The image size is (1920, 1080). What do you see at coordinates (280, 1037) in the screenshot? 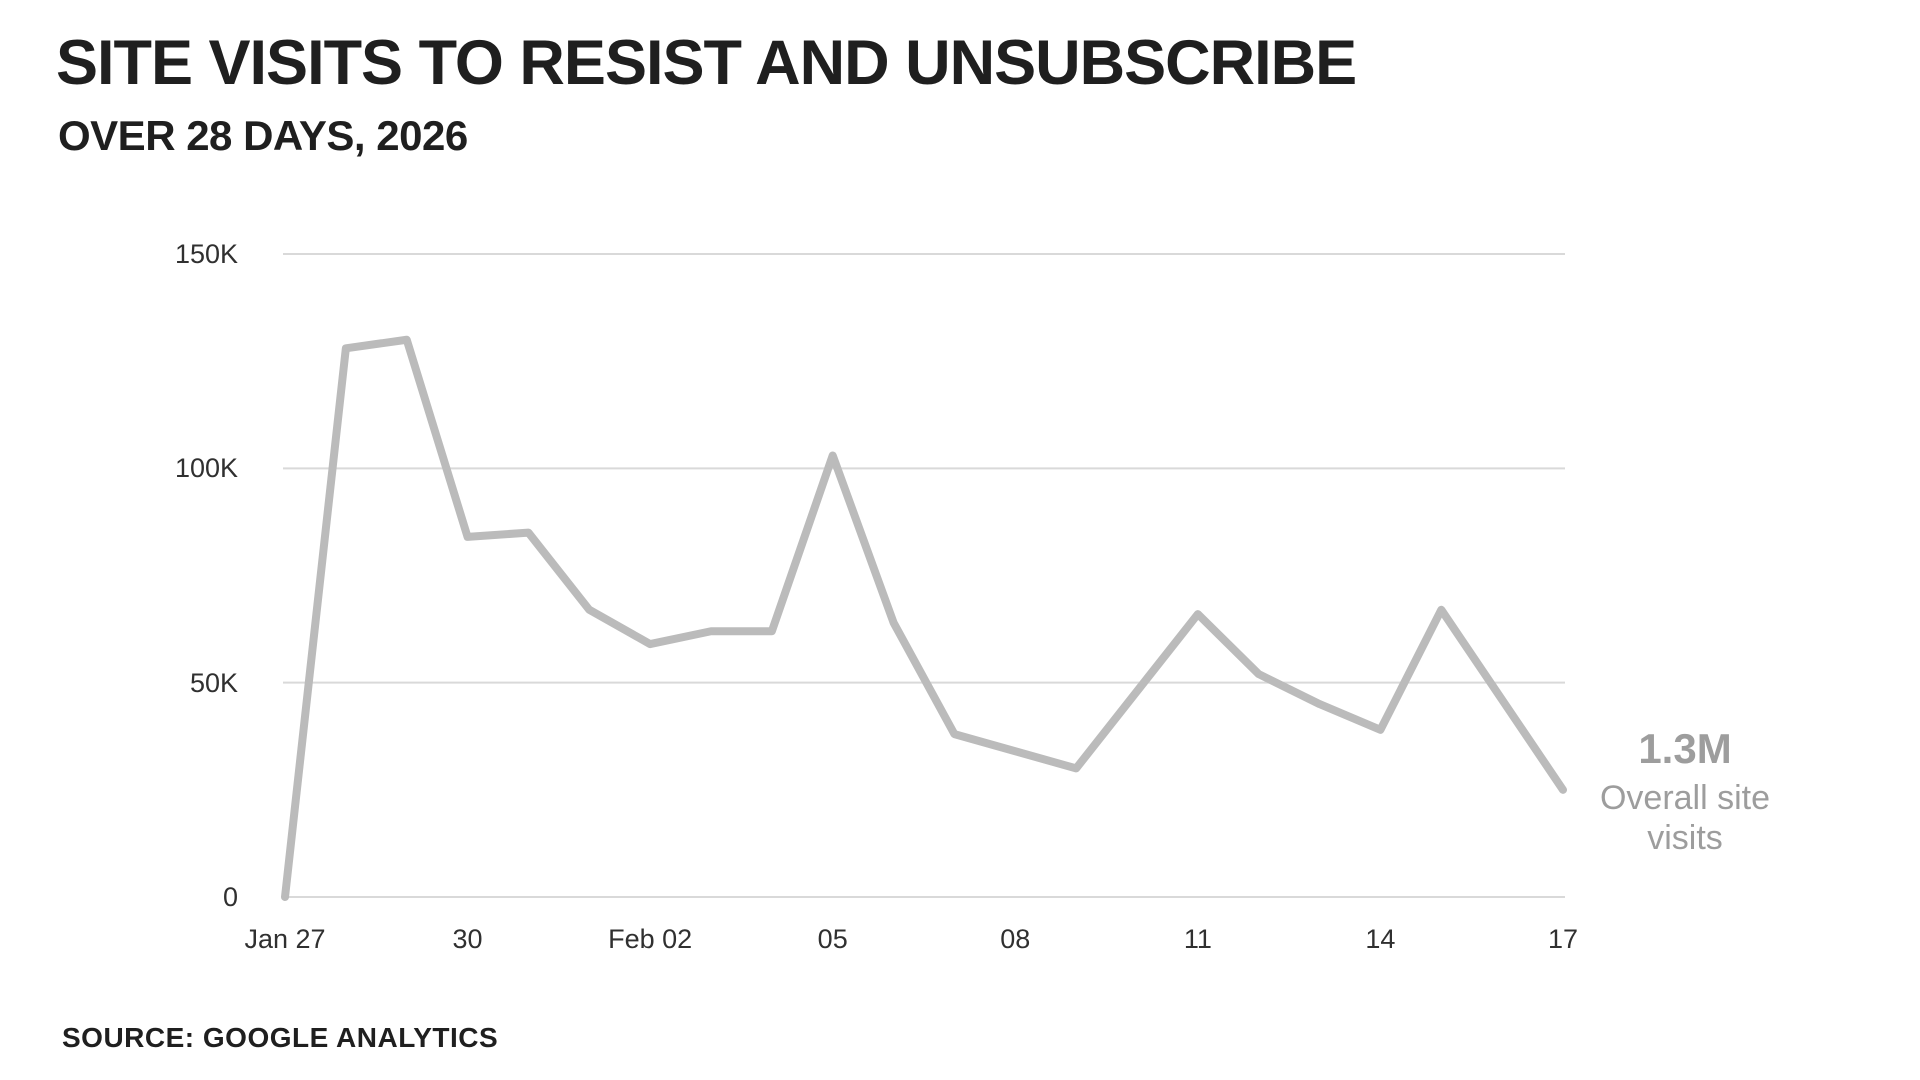
I see `source-note: SOURCE: GOOGLE ANALYTICS` at bounding box center [280, 1037].